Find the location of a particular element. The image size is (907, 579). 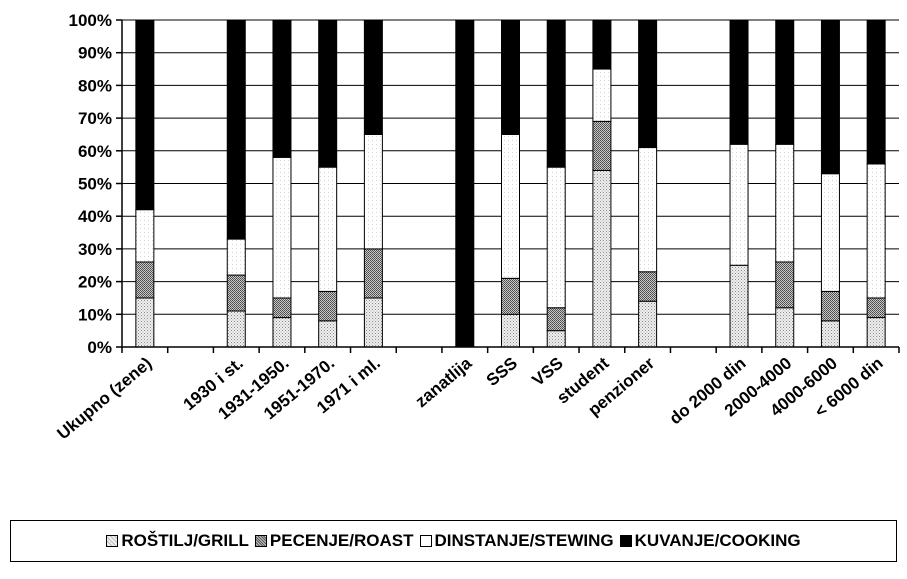

legend-item-stewing: DINSTANJE/STEWING is located at coordinates (516, 541).